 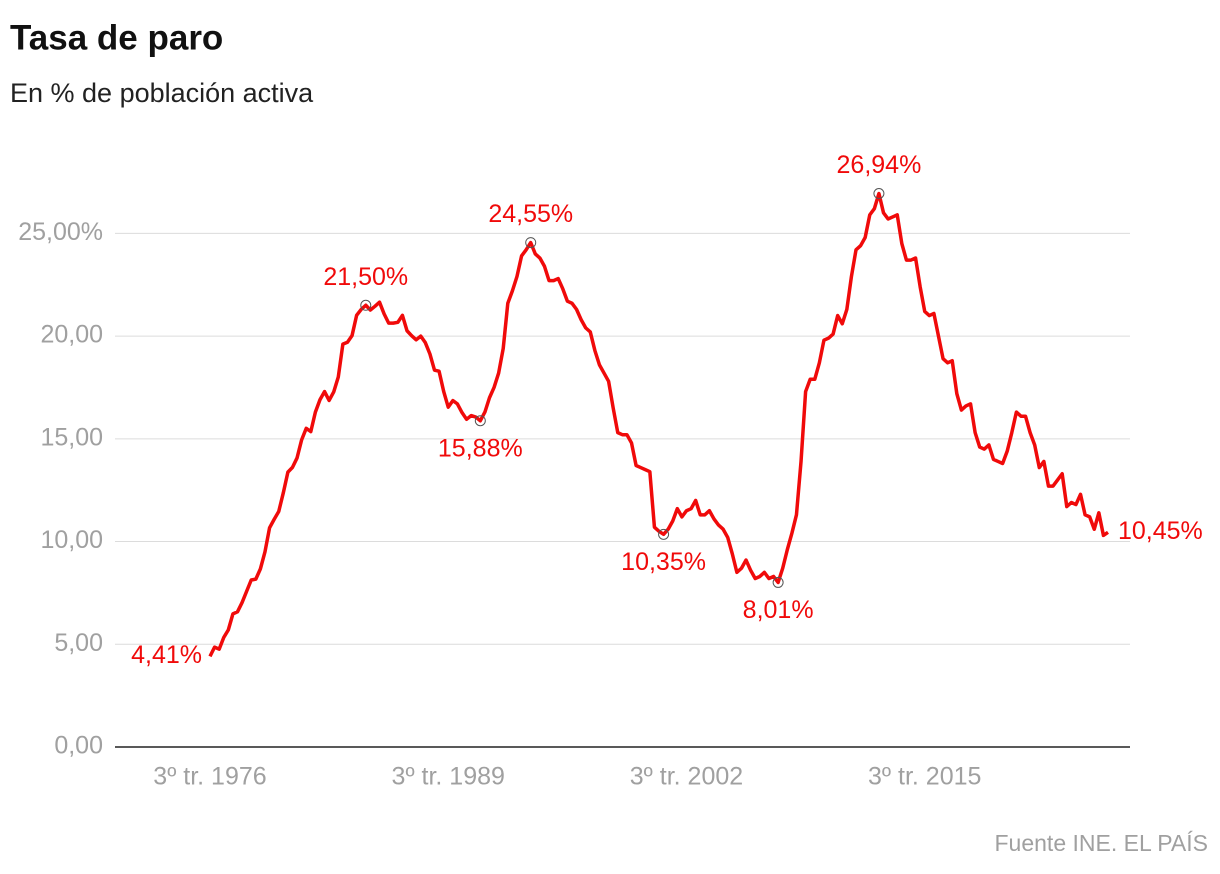 I want to click on y-tick-label: 5,00, so click(x=78, y=643).